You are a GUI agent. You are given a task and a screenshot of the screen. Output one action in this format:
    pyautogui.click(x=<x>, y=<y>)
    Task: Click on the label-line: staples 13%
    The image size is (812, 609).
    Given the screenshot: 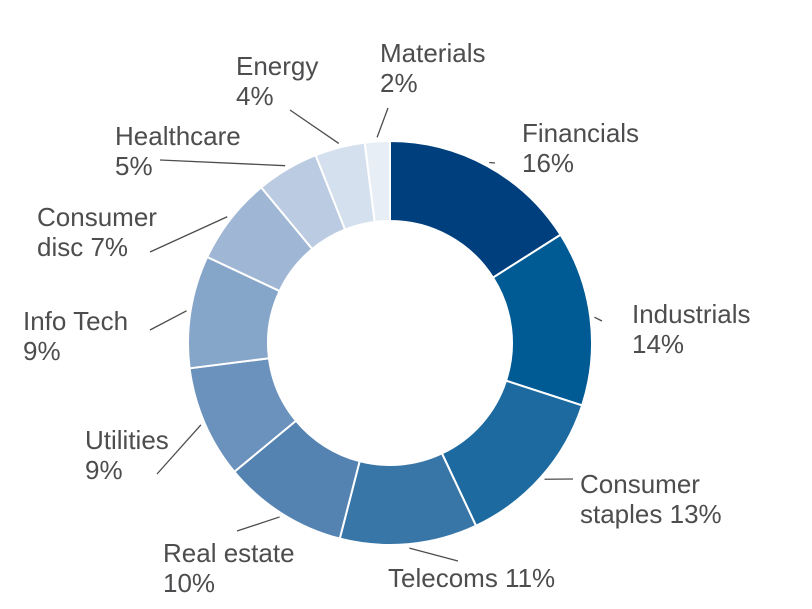 What is the action you would take?
    pyautogui.click(x=651, y=514)
    